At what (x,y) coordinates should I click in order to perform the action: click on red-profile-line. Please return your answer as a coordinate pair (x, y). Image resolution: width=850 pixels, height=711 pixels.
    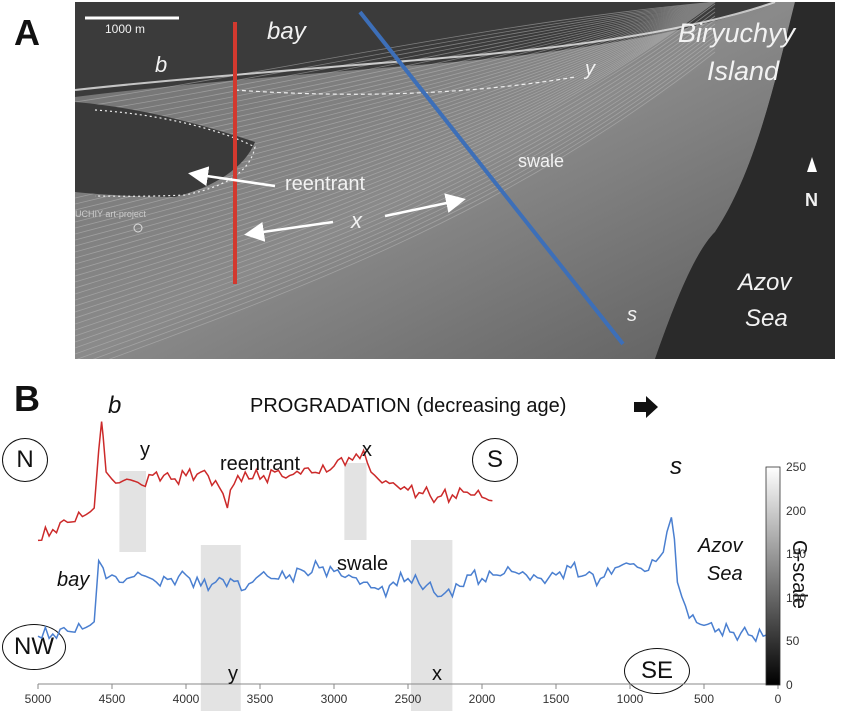
    Looking at the image, I should click on (265, 481).